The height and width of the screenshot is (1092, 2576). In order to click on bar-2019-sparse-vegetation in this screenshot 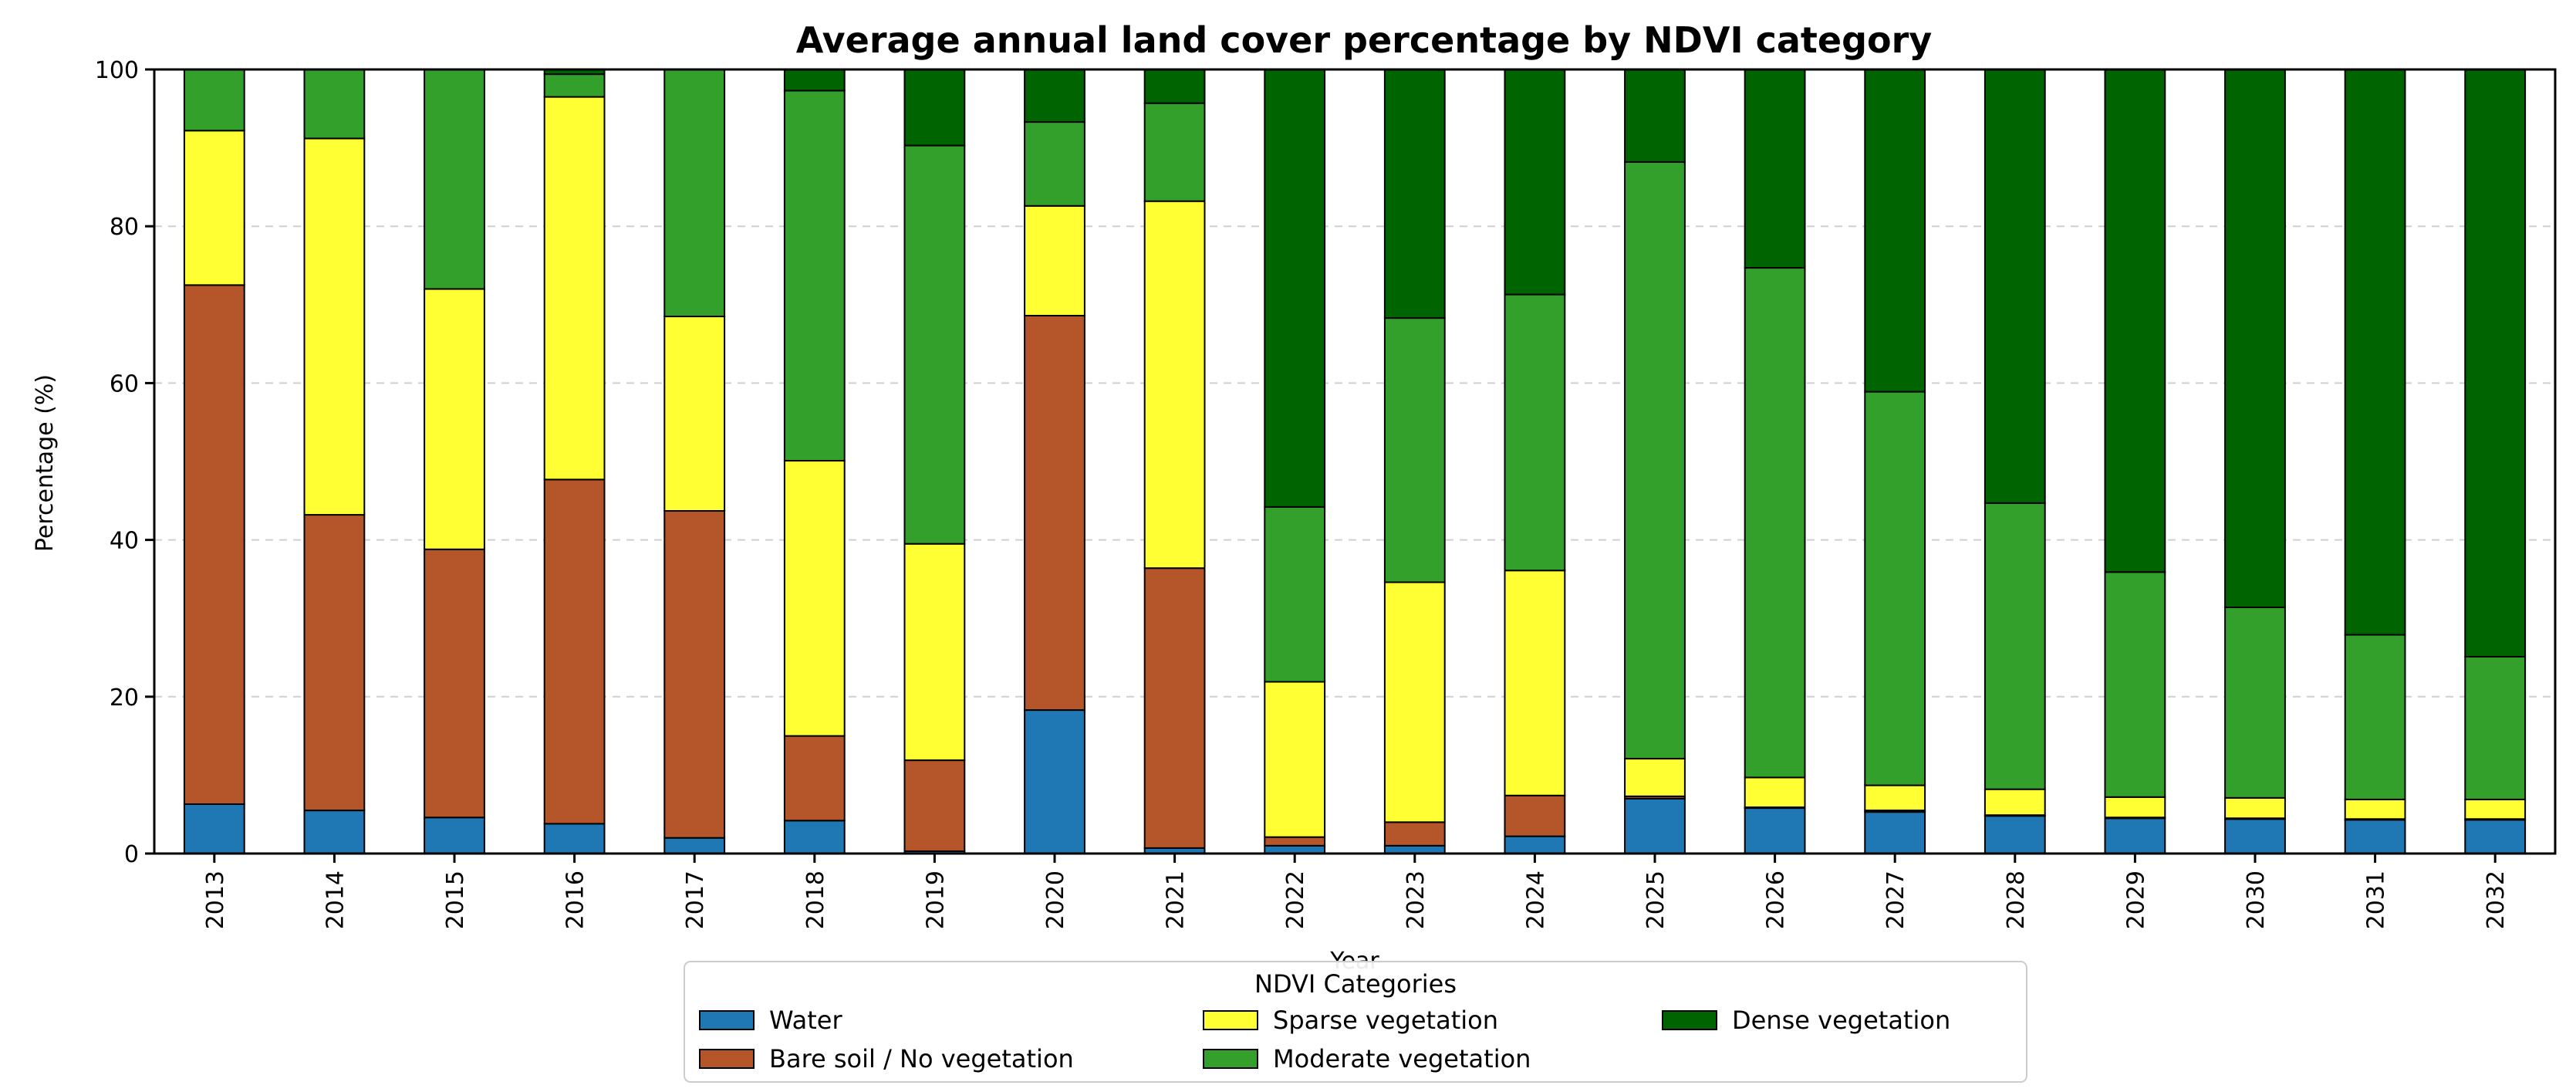, I will do `click(934, 652)`.